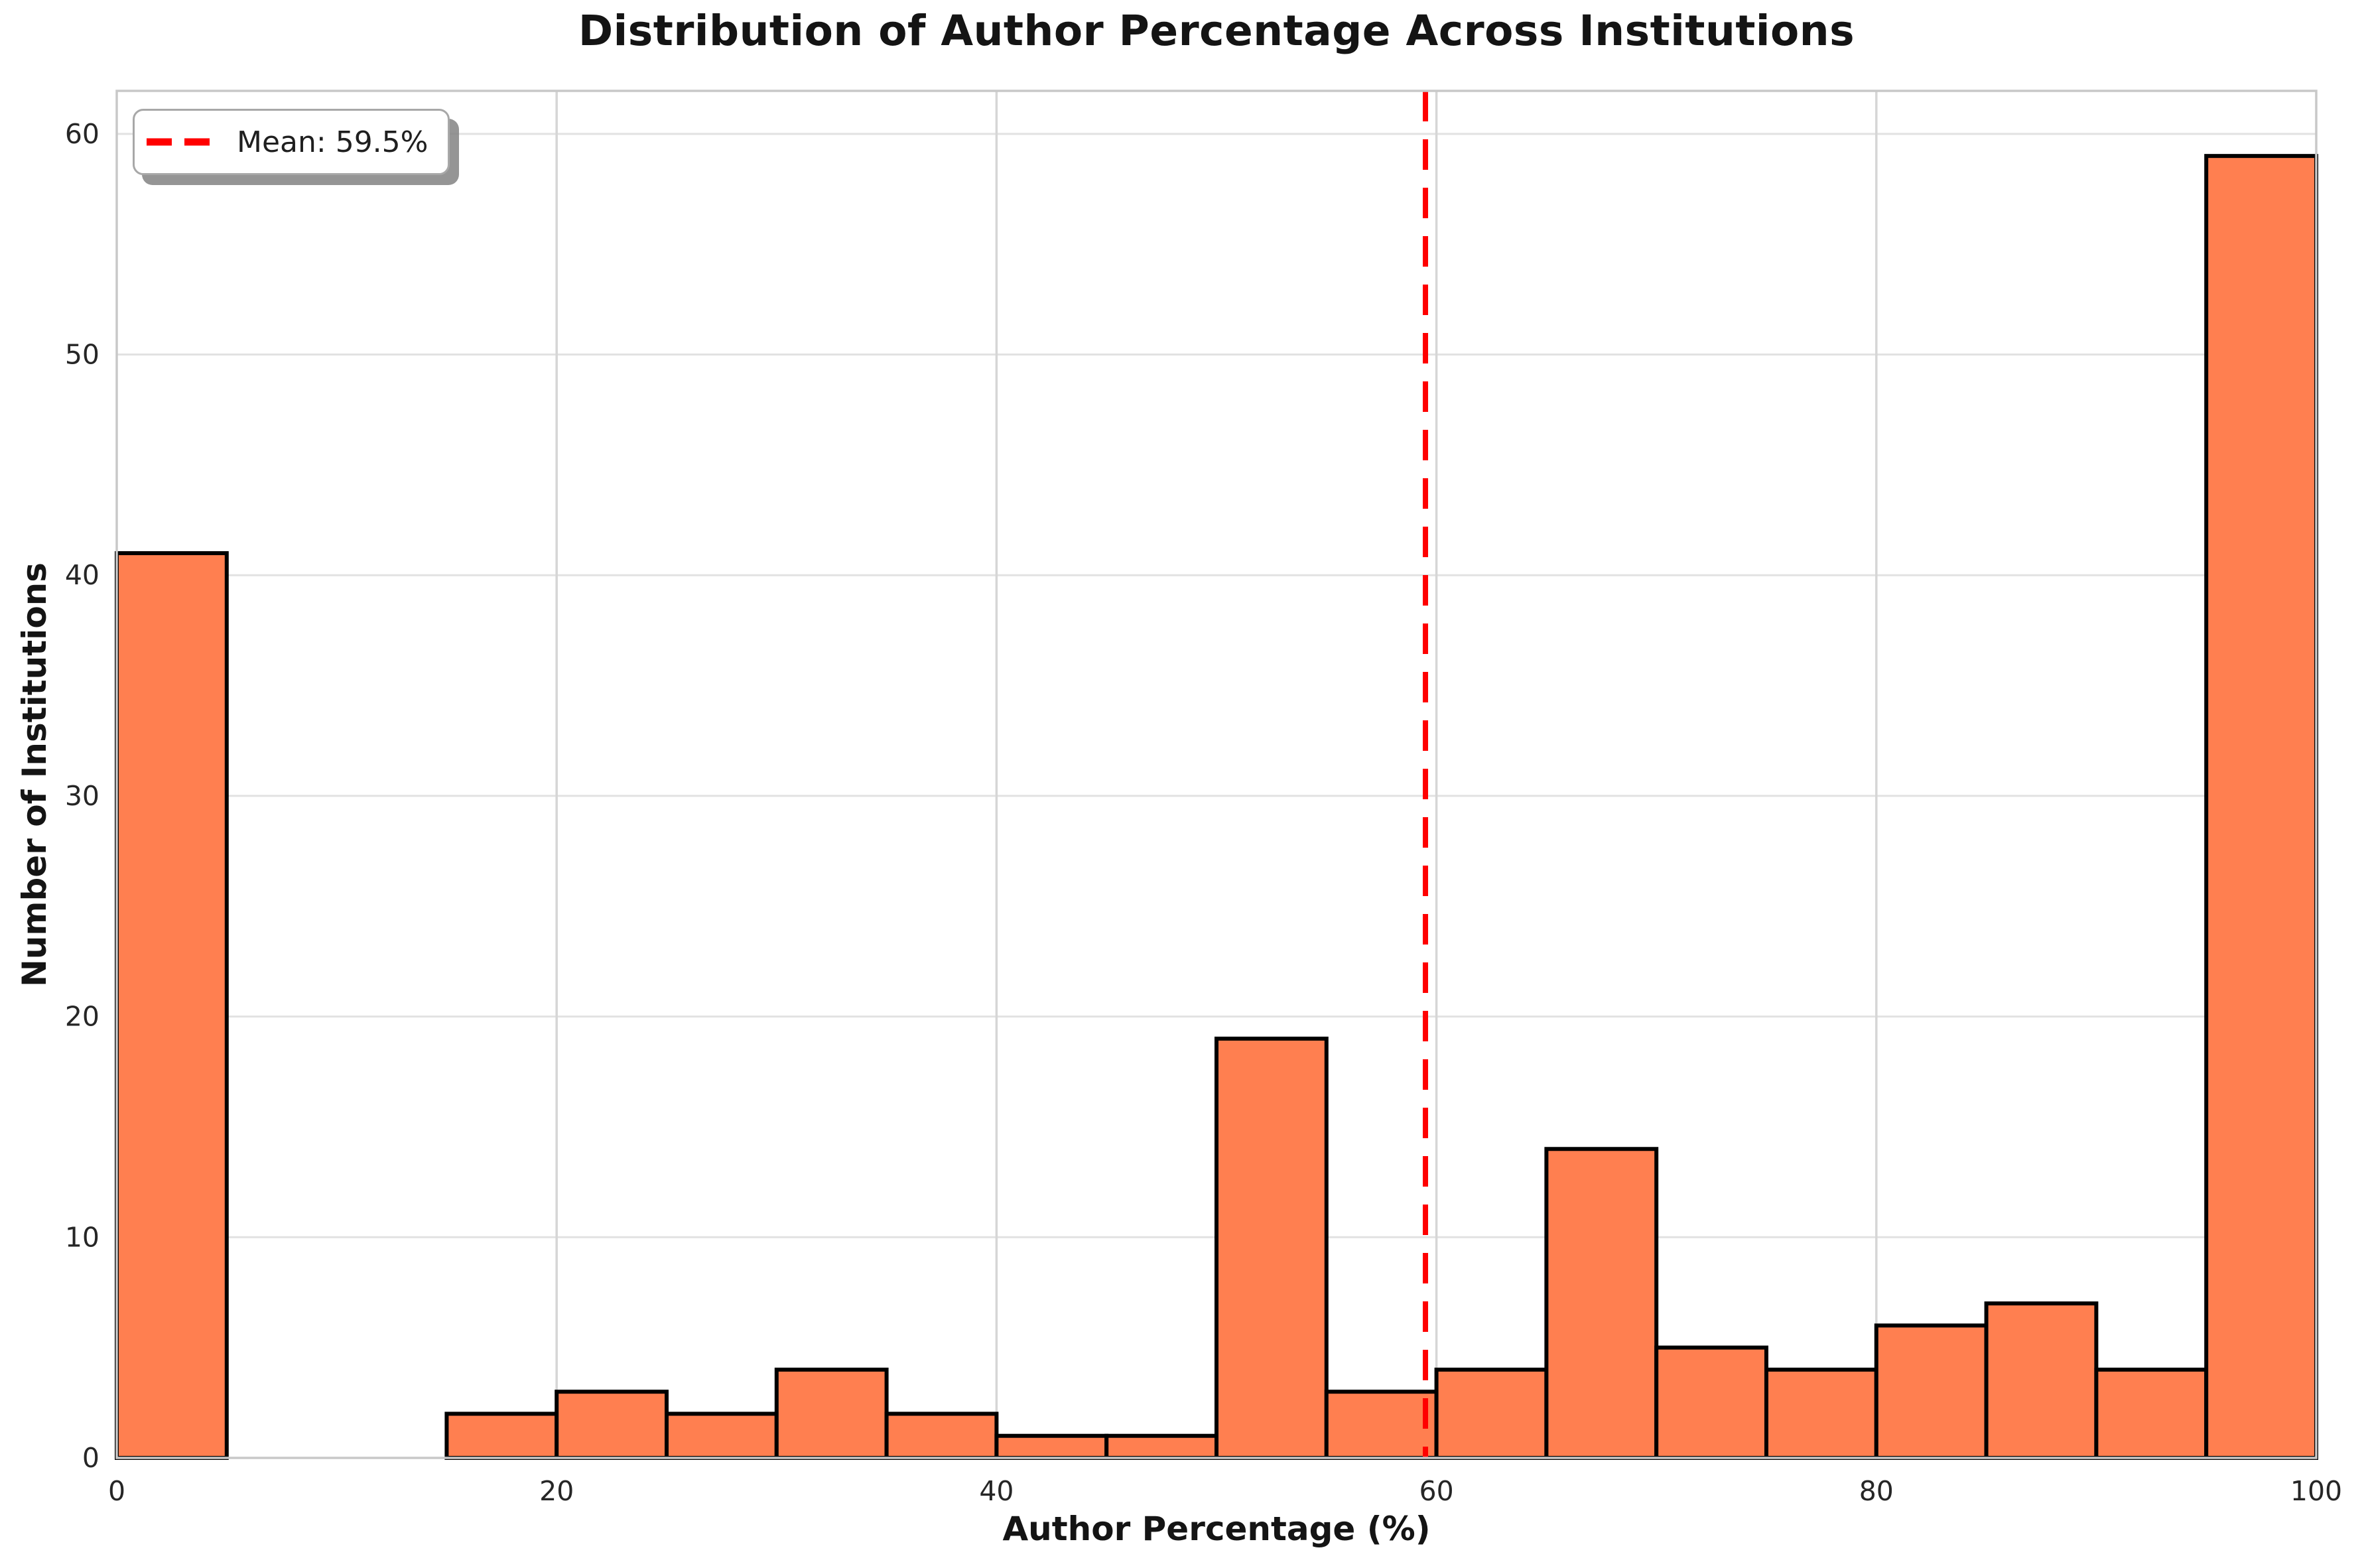 This screenshot has width=2364, height=1568. Describe the element at coordinates (1436, 1491) in the screenshot. I see `x-tick-label: 60` at that location.